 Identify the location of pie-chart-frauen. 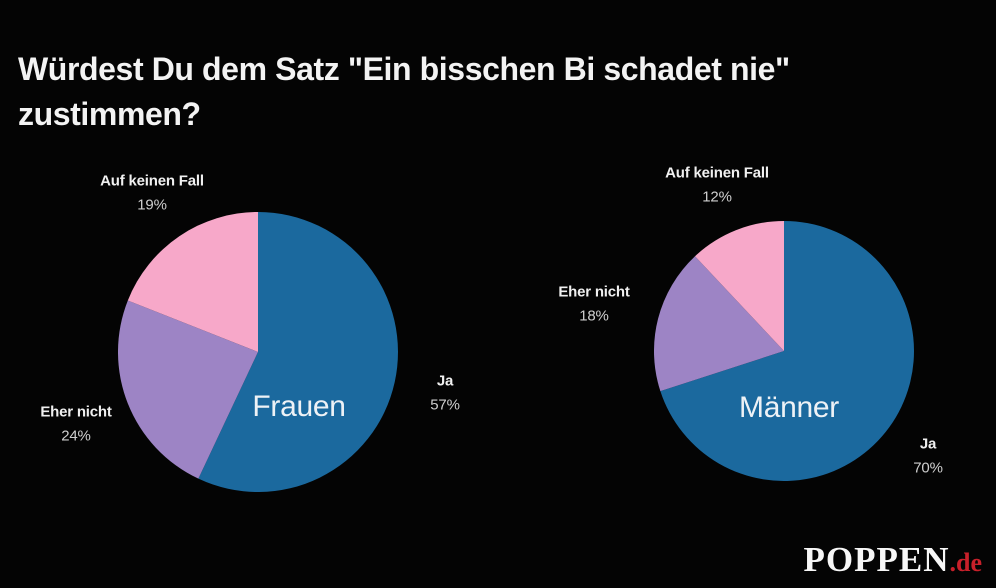
(258, 352).